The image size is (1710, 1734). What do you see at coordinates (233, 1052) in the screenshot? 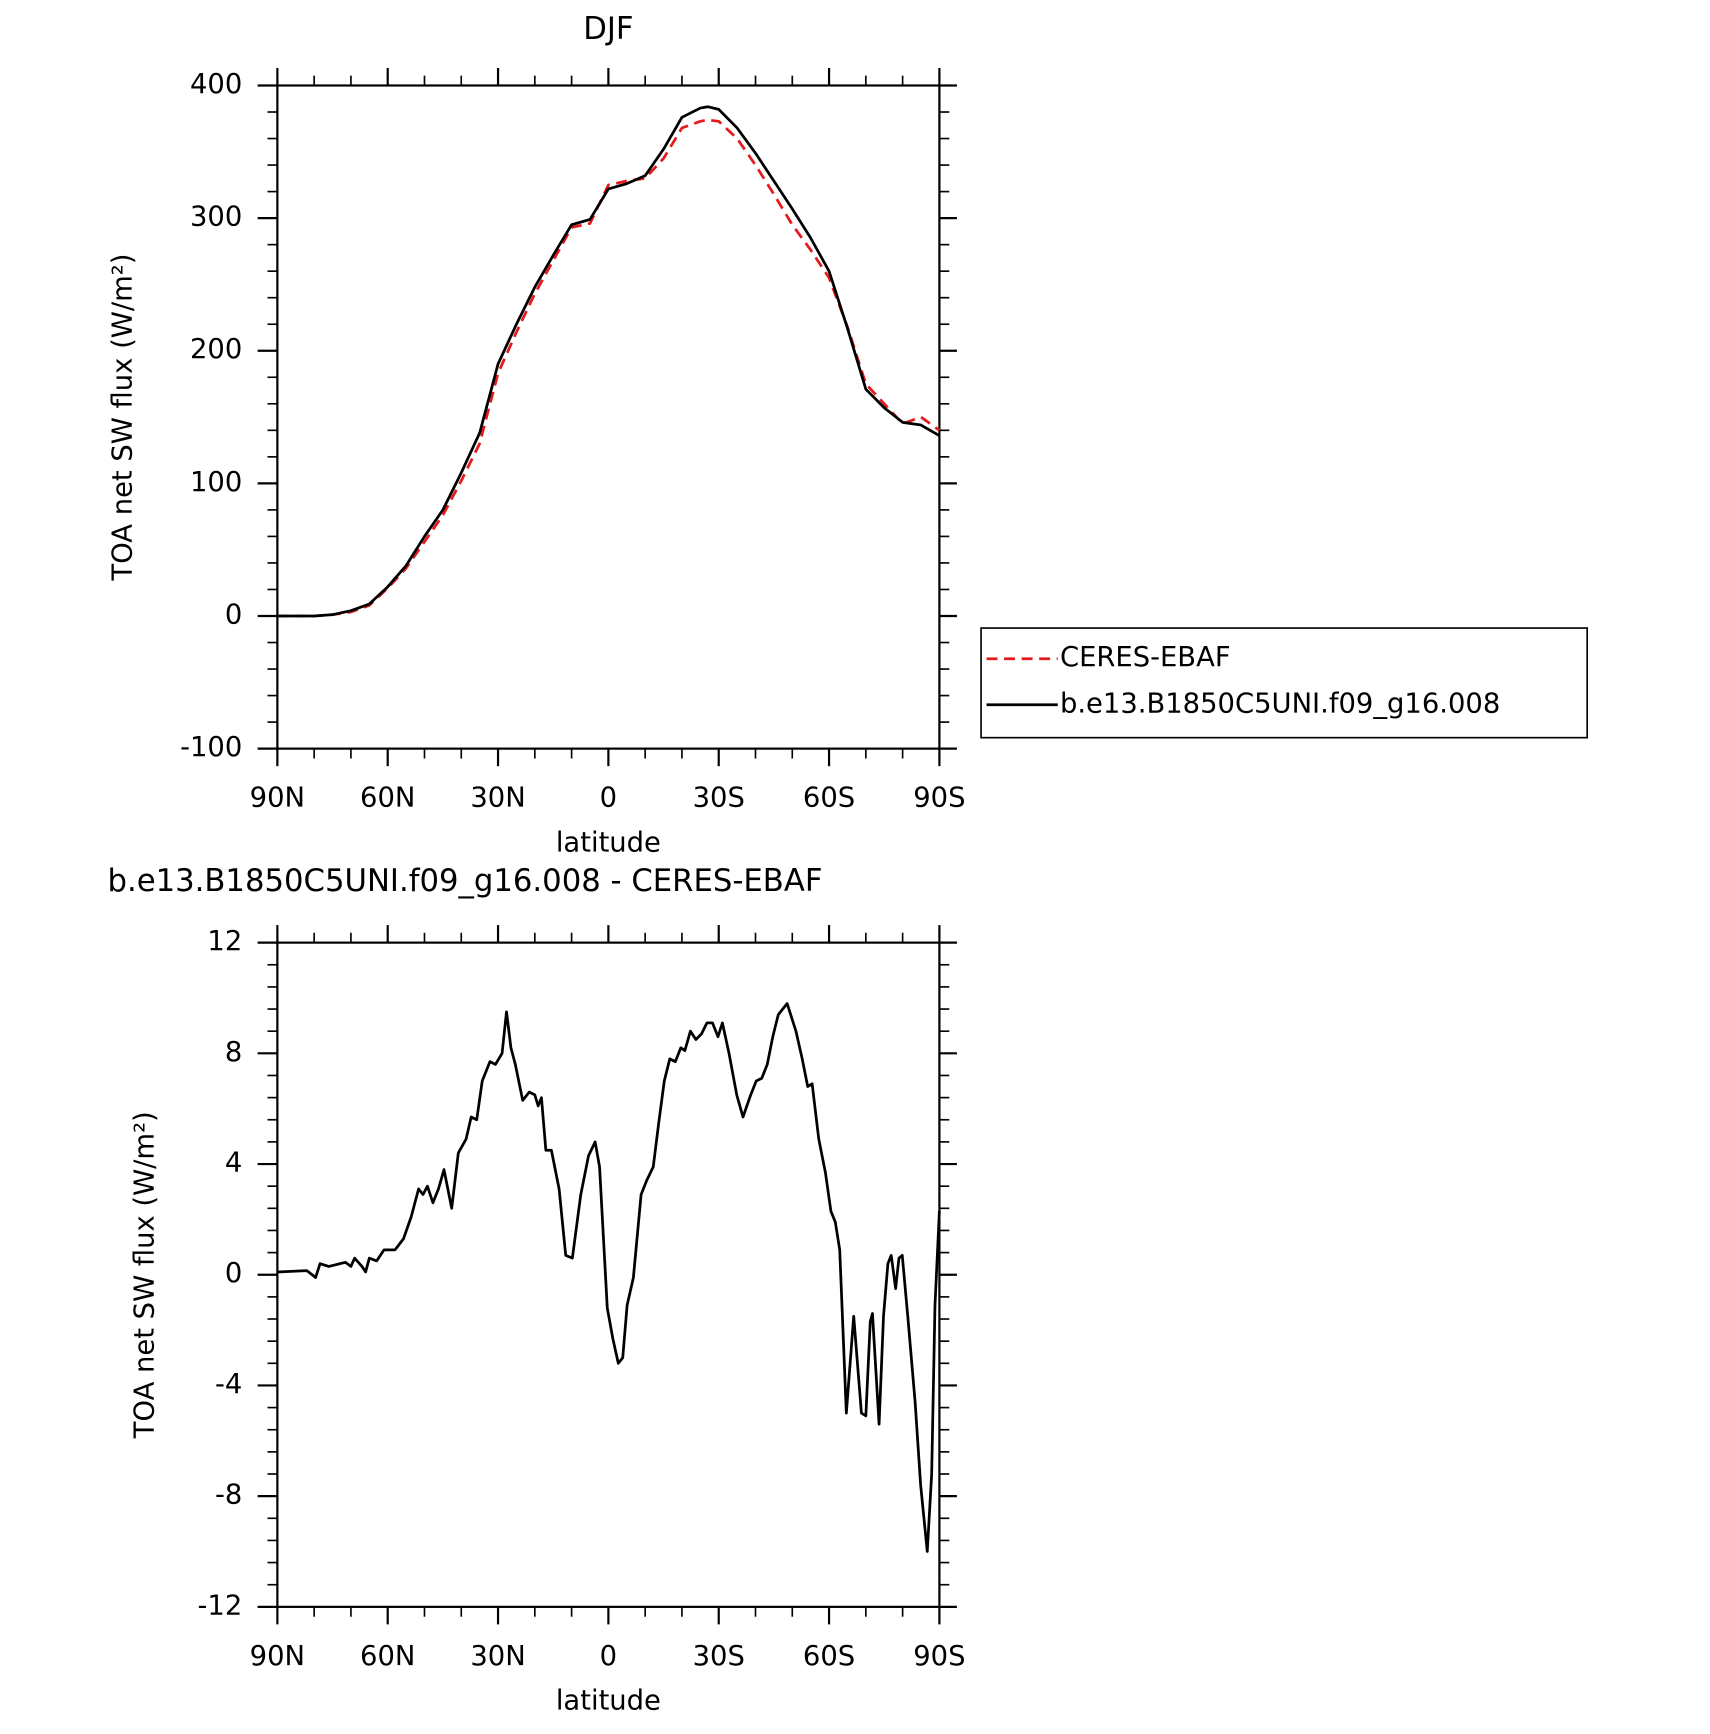
I see `y-tick-label: 8` at bounding box center [233, 1052].